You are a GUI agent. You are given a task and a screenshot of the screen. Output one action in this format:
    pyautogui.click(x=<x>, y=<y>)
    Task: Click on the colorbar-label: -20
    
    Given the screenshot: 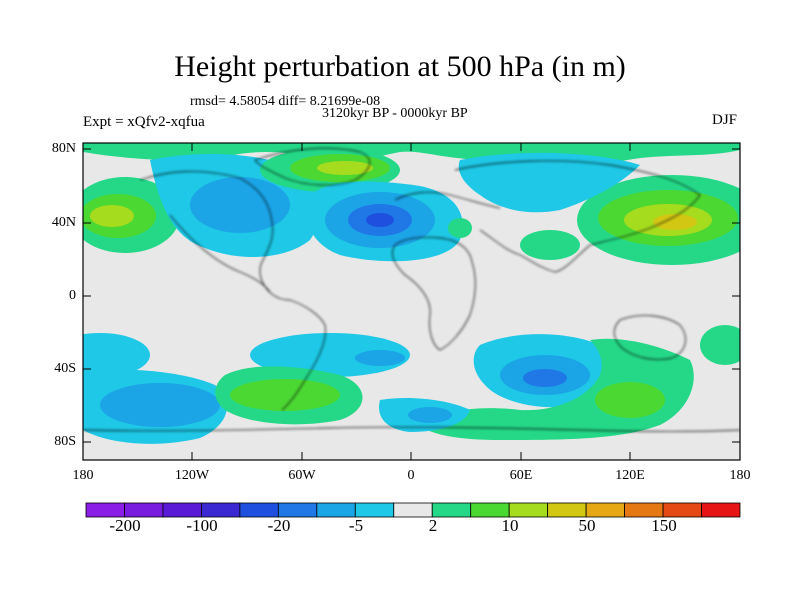 What is the action you would take?
    pyautogui.click(x=279, y=525)
    